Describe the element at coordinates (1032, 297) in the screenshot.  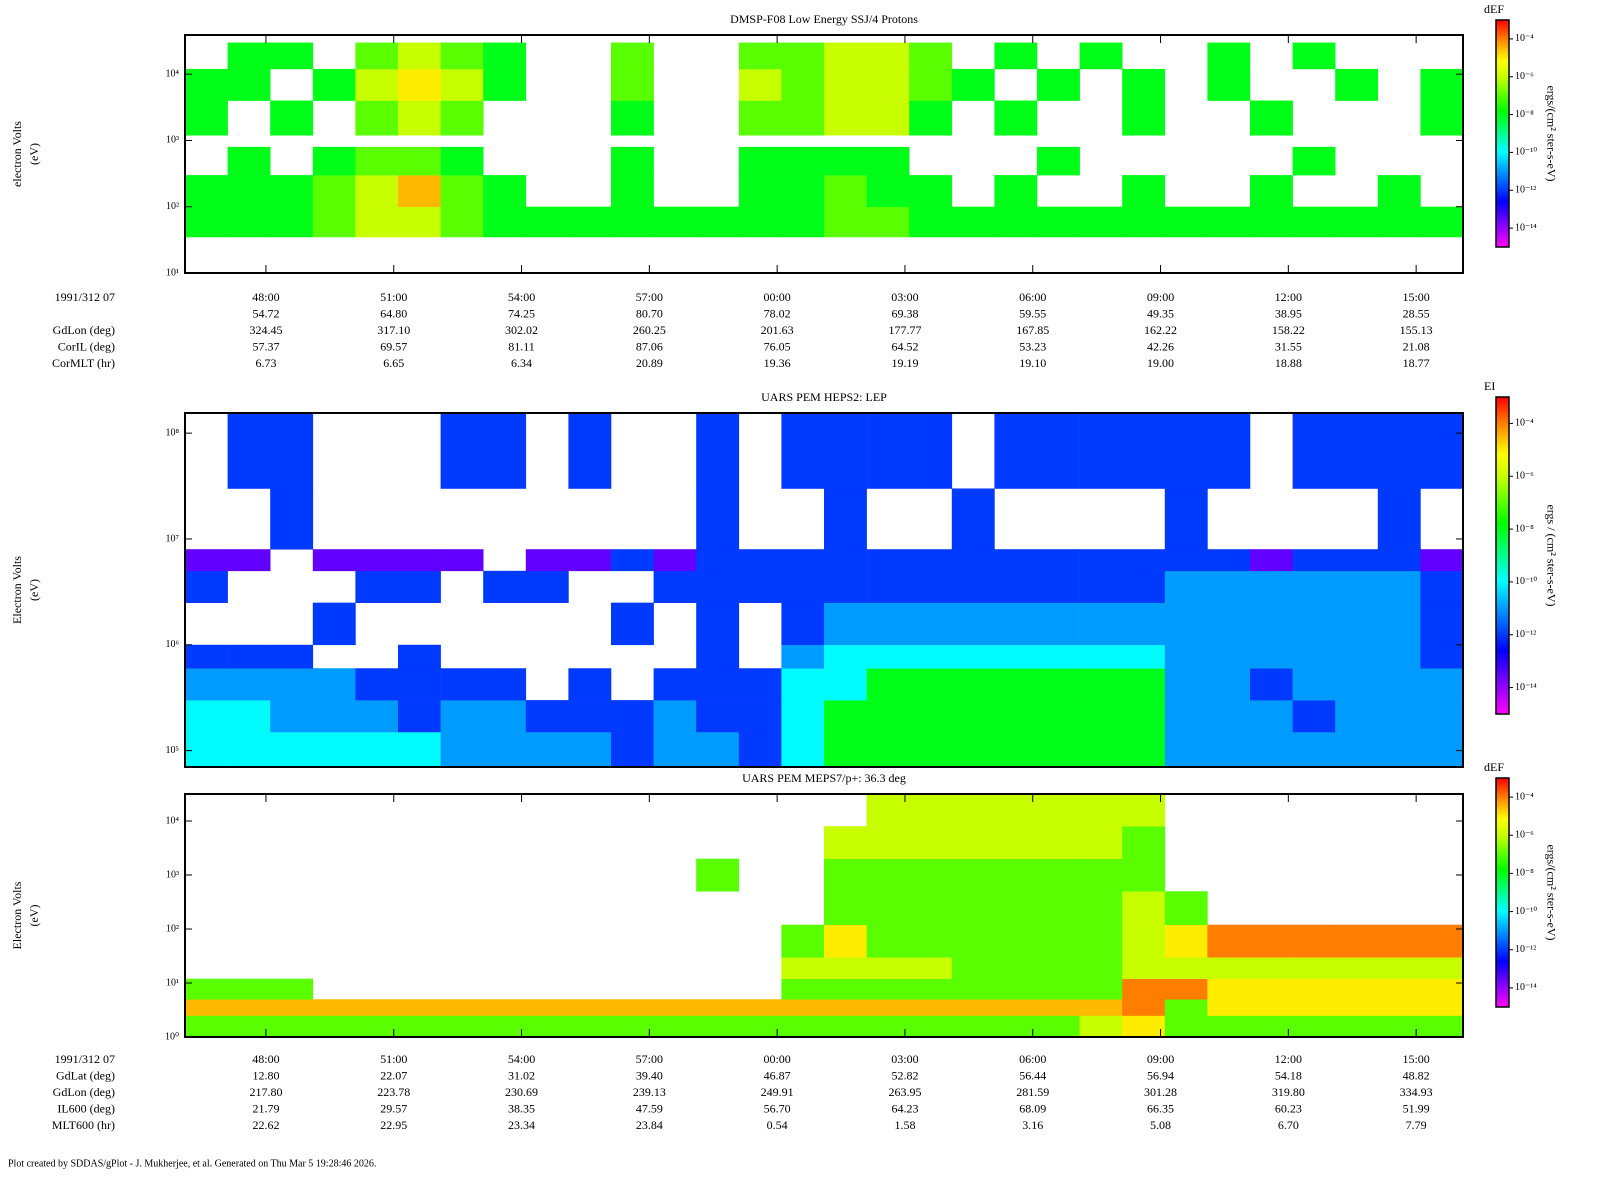
I see `x-tick-label: 06:00` at that location.